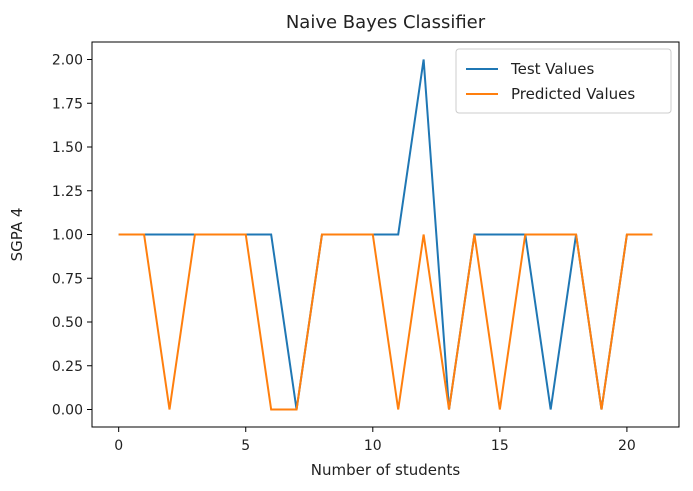 This screenshot has height=491, width=693. I want to click on x-tick-label: 15, so click(500, 446).